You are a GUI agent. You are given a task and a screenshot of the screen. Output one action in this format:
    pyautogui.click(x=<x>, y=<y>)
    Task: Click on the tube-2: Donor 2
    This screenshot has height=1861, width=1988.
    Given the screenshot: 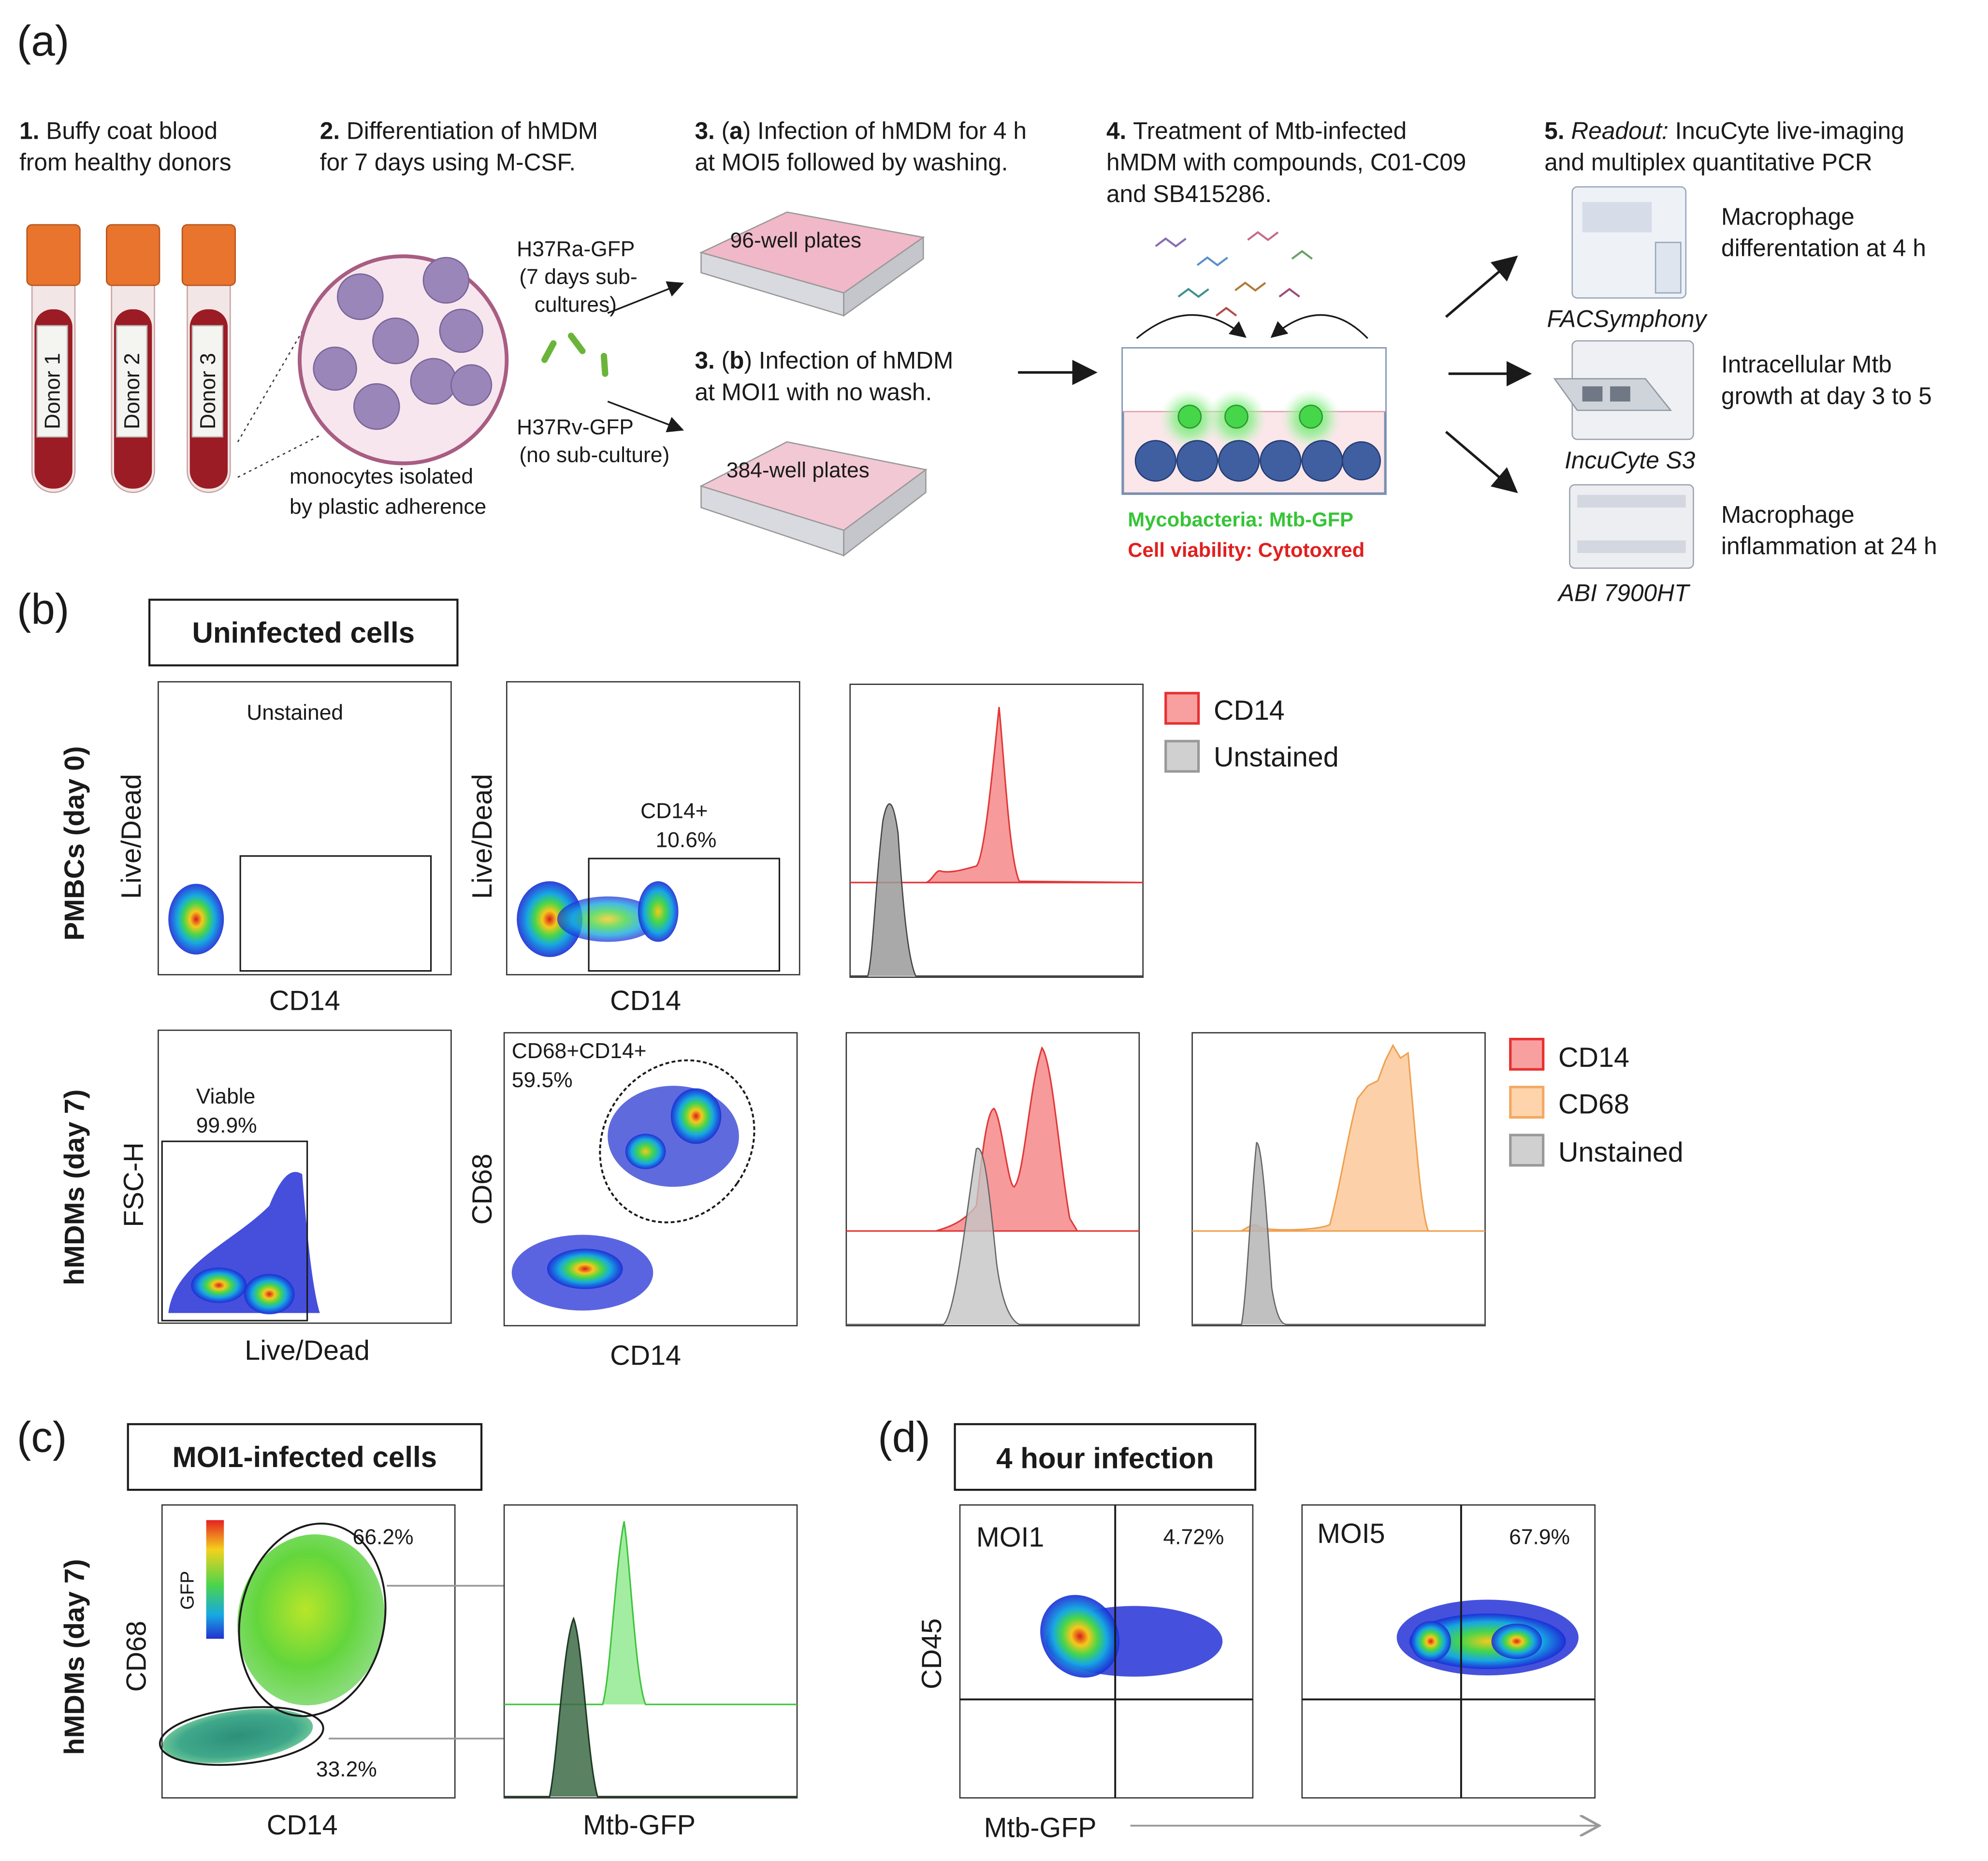 What is the action you would take?
    pyautogui.click(x=133, y=358)
    